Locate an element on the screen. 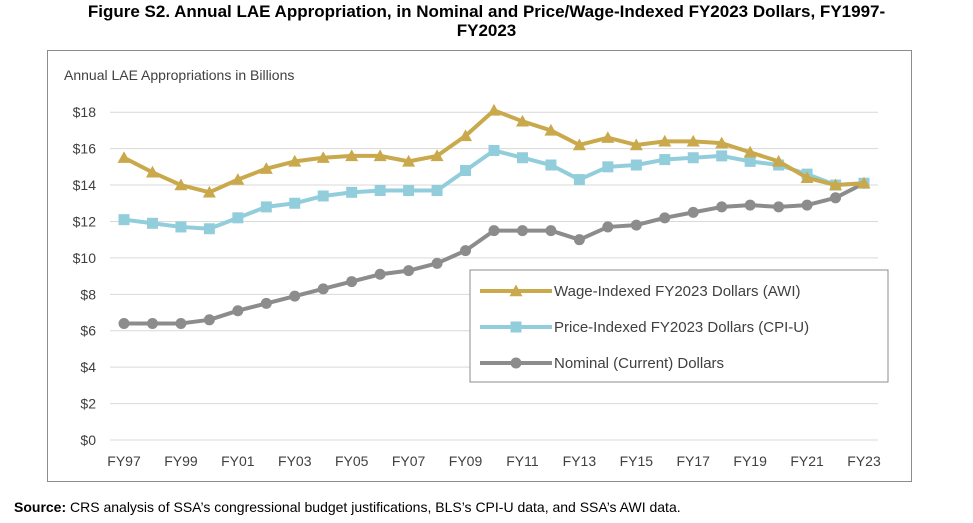 The height and width of the screenshot is (523, 973). y-tick-label: $8 is located at coordinates (88, 294).